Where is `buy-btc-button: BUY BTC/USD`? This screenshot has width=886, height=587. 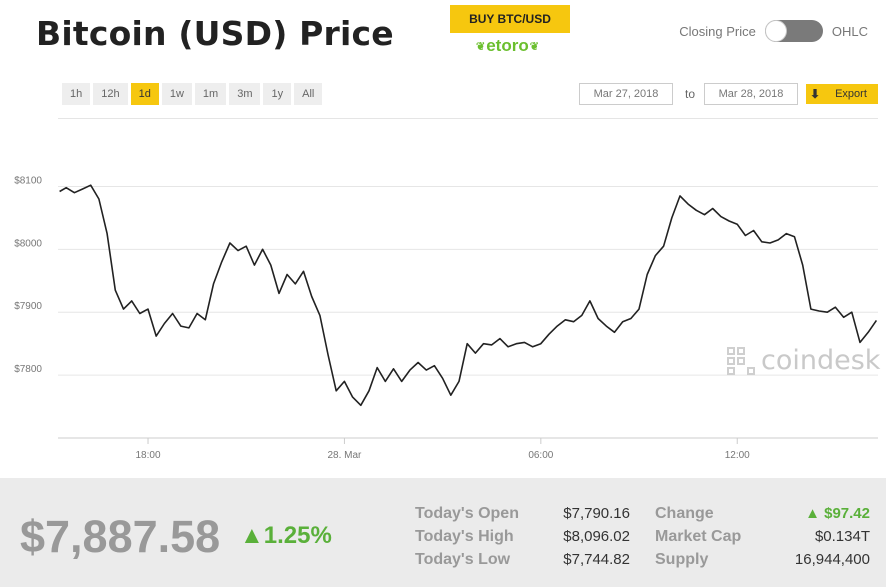
buy-btc-button: BUY BTC/USD is located at coordinates (510, 19).